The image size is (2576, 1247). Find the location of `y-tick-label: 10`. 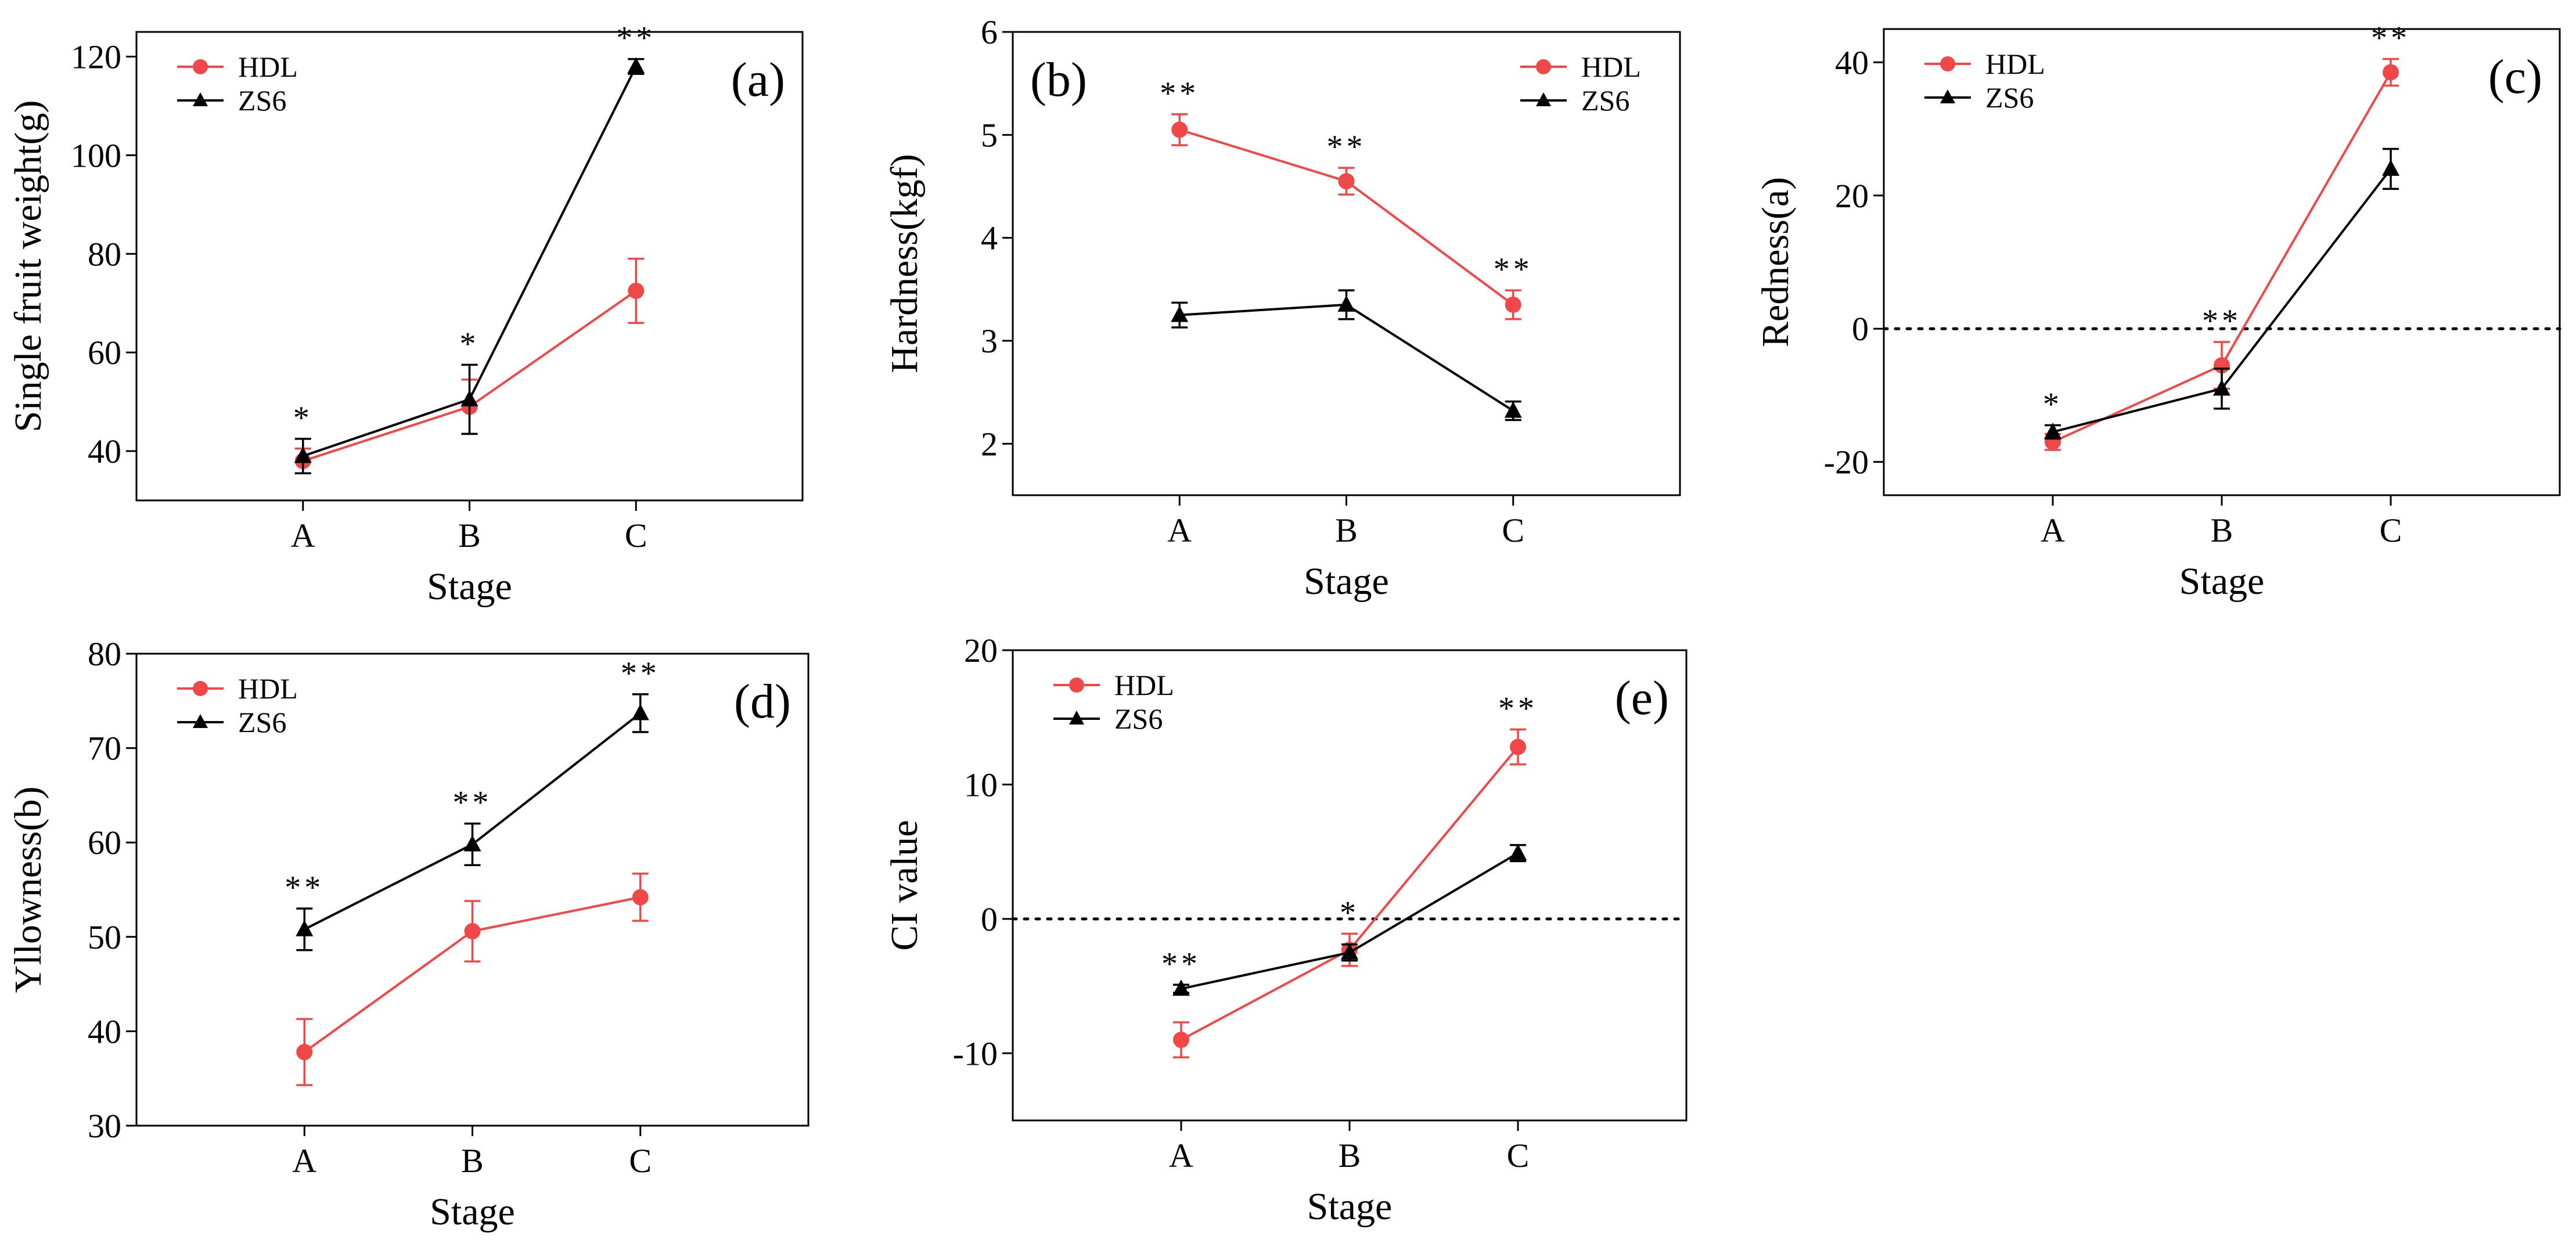

y-tick-label: 10 is located at coordinates (981, 784).